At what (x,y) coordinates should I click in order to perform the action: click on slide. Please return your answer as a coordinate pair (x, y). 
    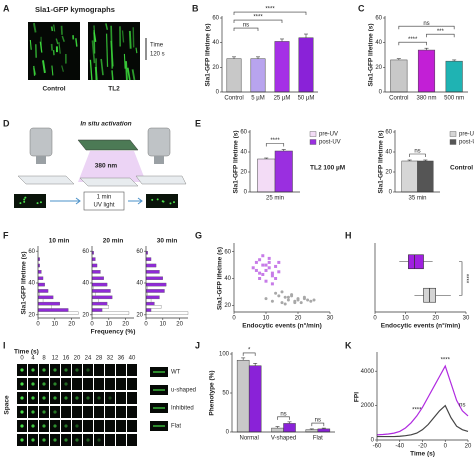
    Looking at the image, I should click on (161, 180).